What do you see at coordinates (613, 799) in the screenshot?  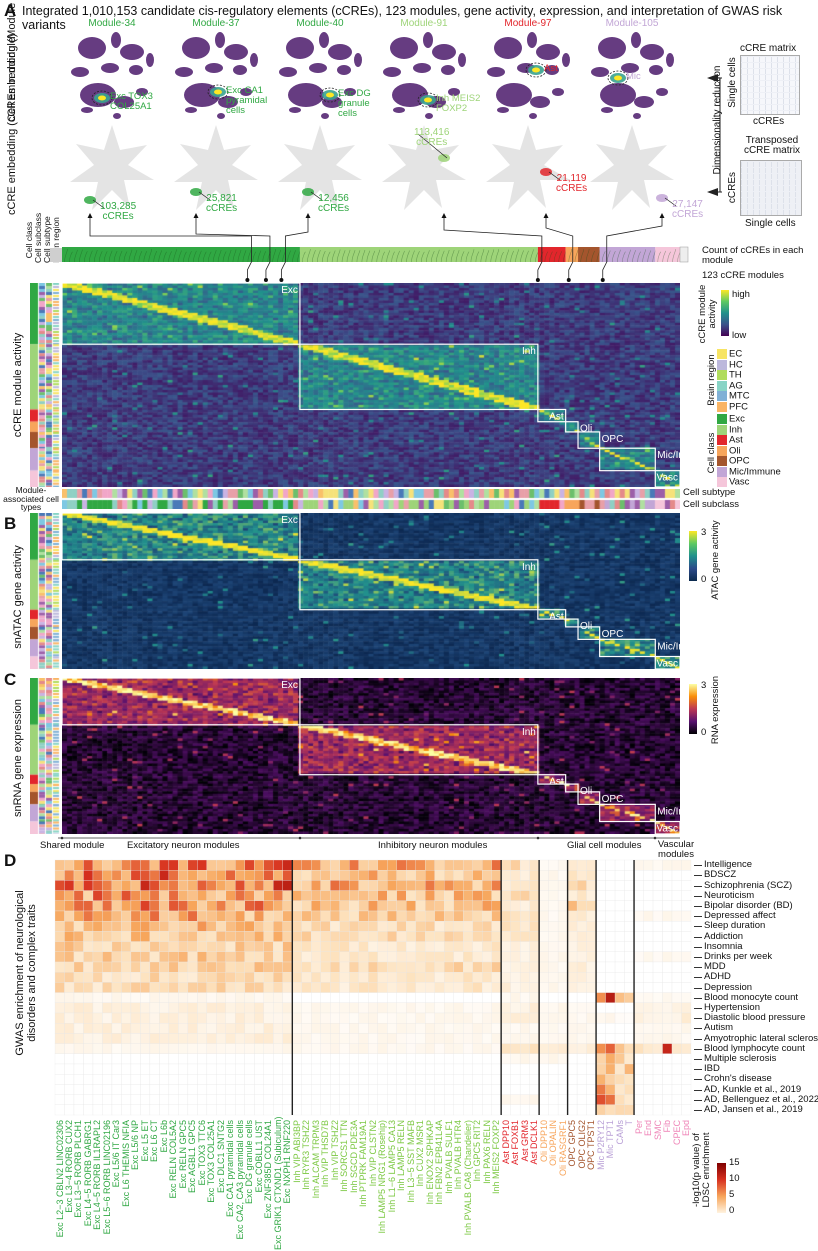 I see `block-label: OPC` at bounding box center [613, 799].